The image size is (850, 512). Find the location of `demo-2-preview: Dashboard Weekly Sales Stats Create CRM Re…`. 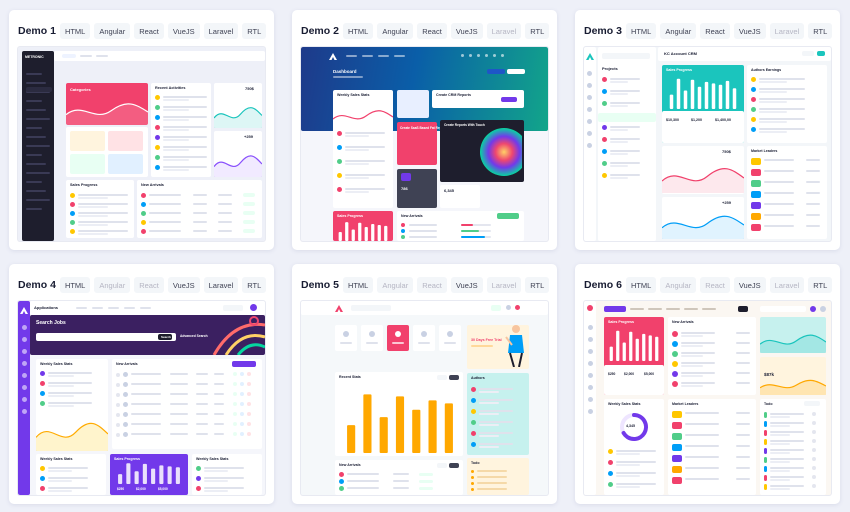

demo-2-preview: Dashboard Weekly Sales Stats Create CRM Re… is located at coordinates (424, 144).